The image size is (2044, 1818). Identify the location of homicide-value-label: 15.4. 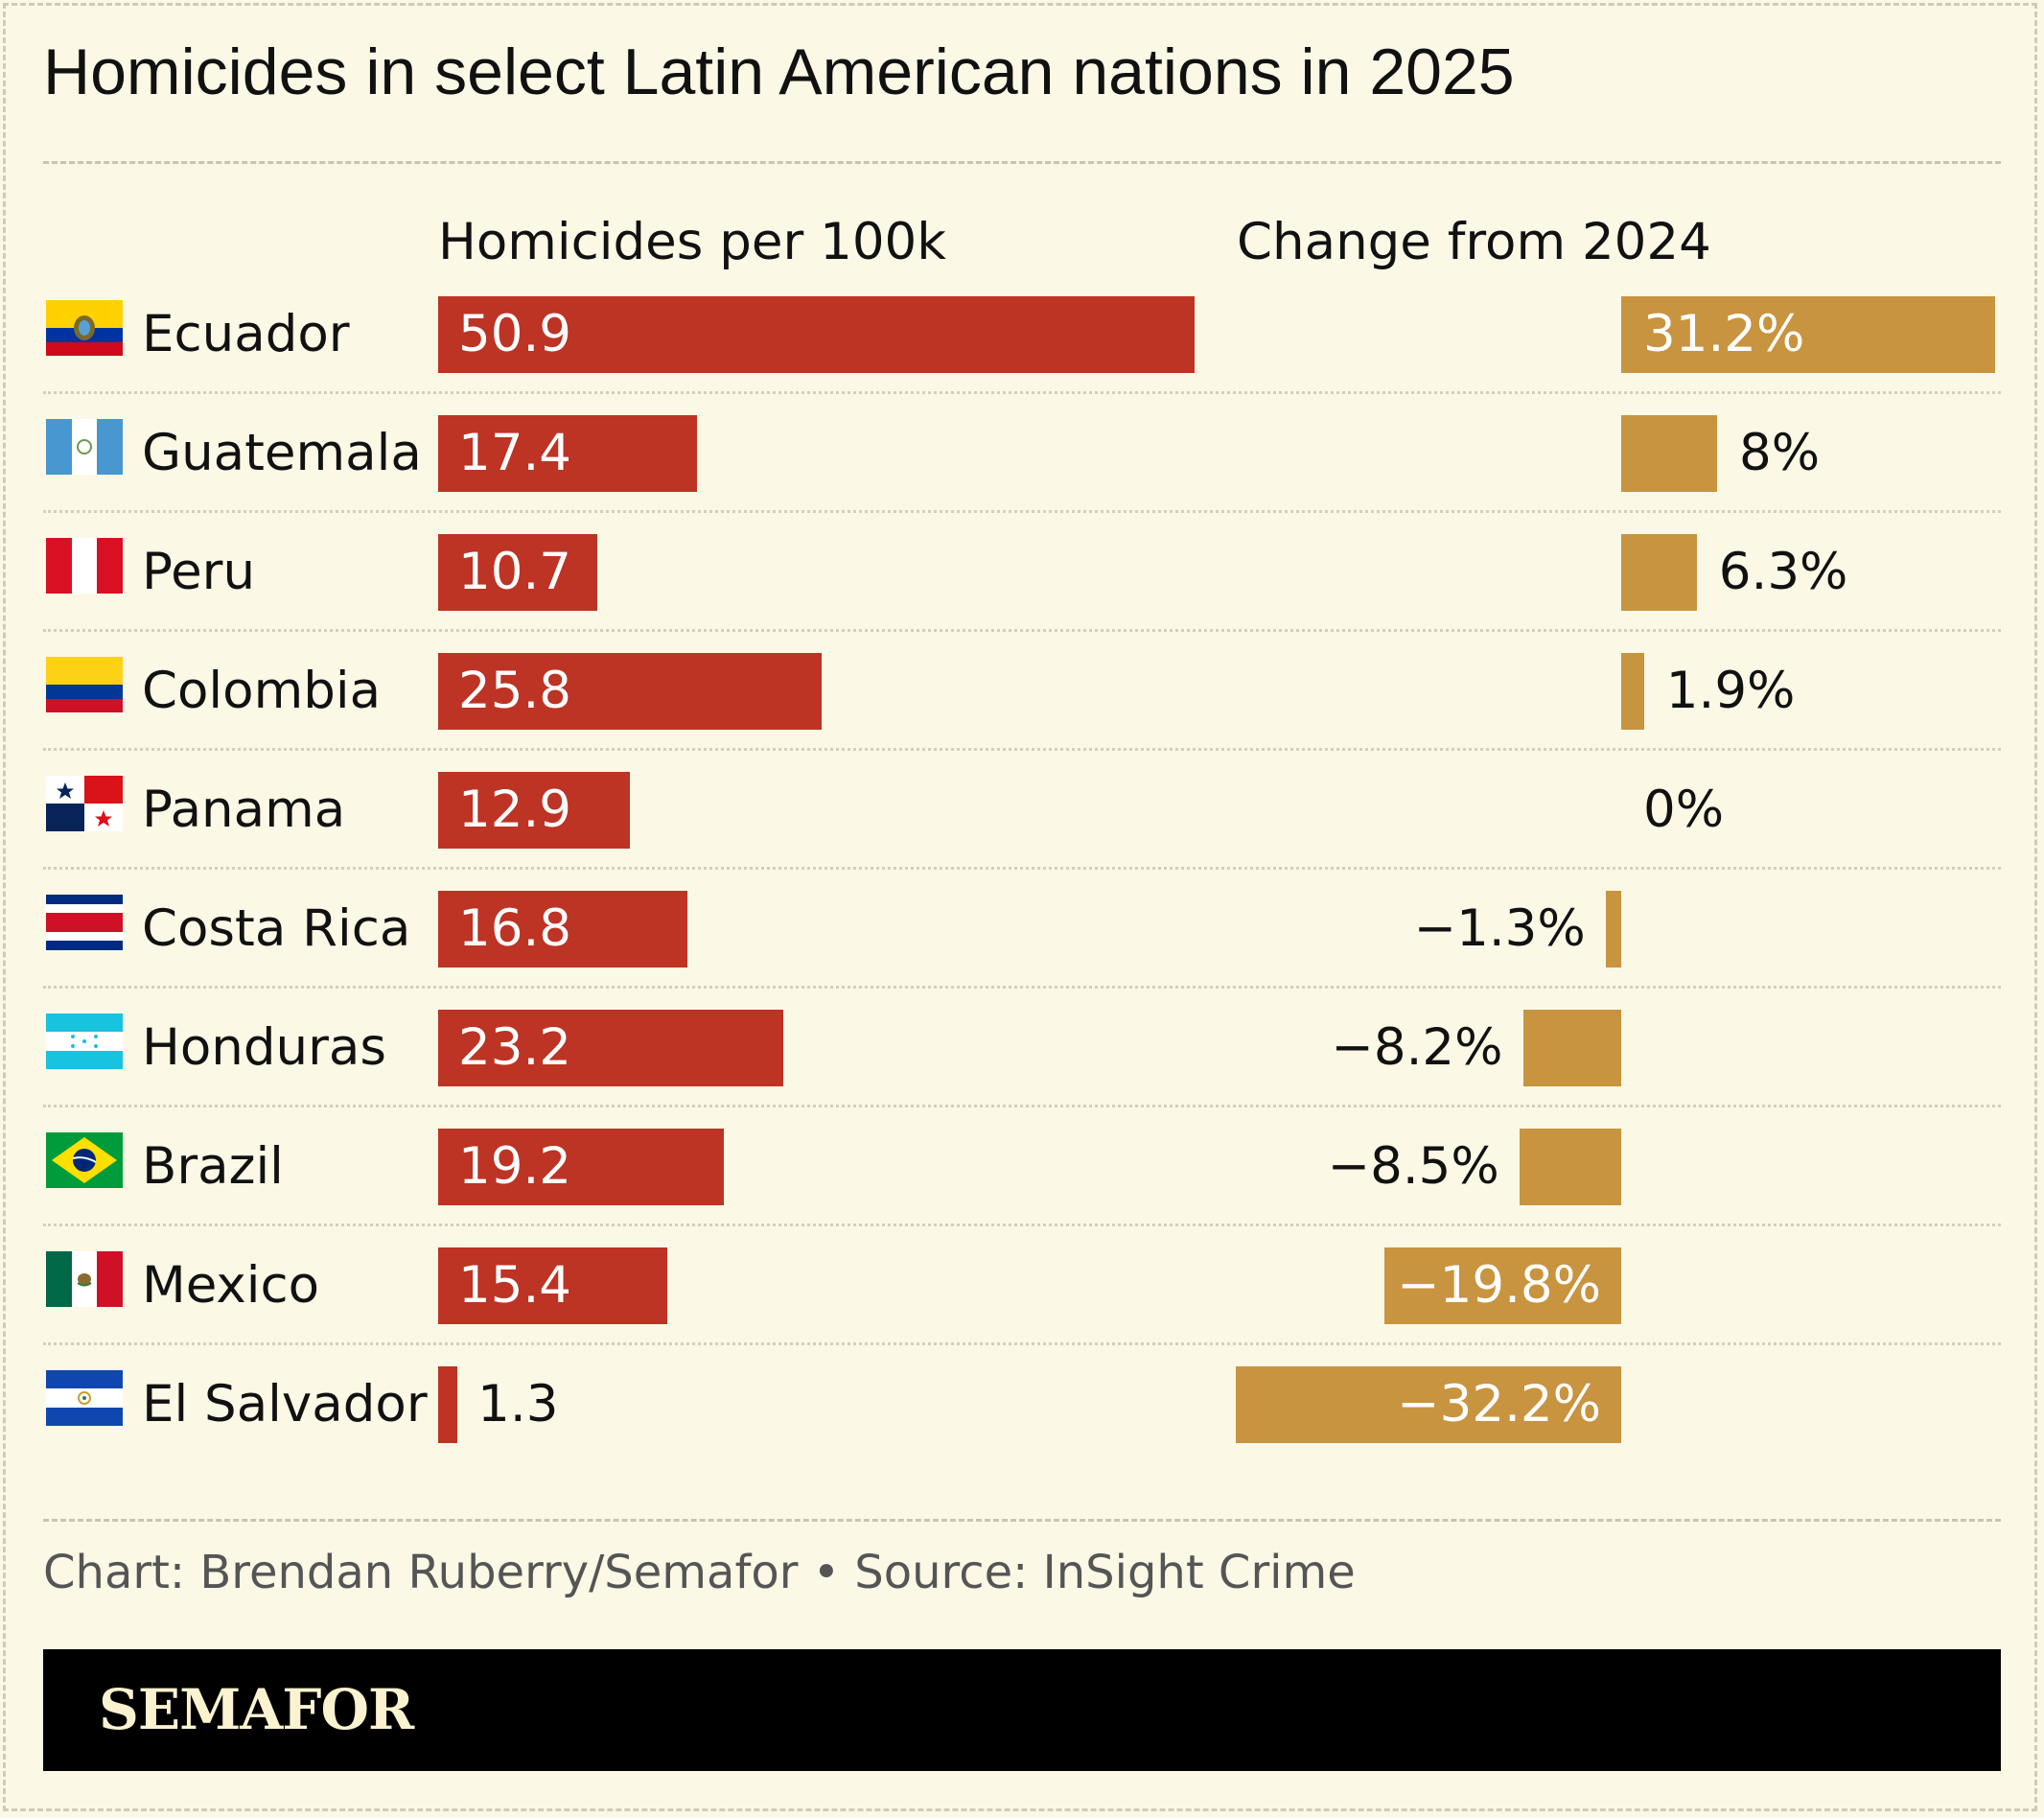
(515, 1285).